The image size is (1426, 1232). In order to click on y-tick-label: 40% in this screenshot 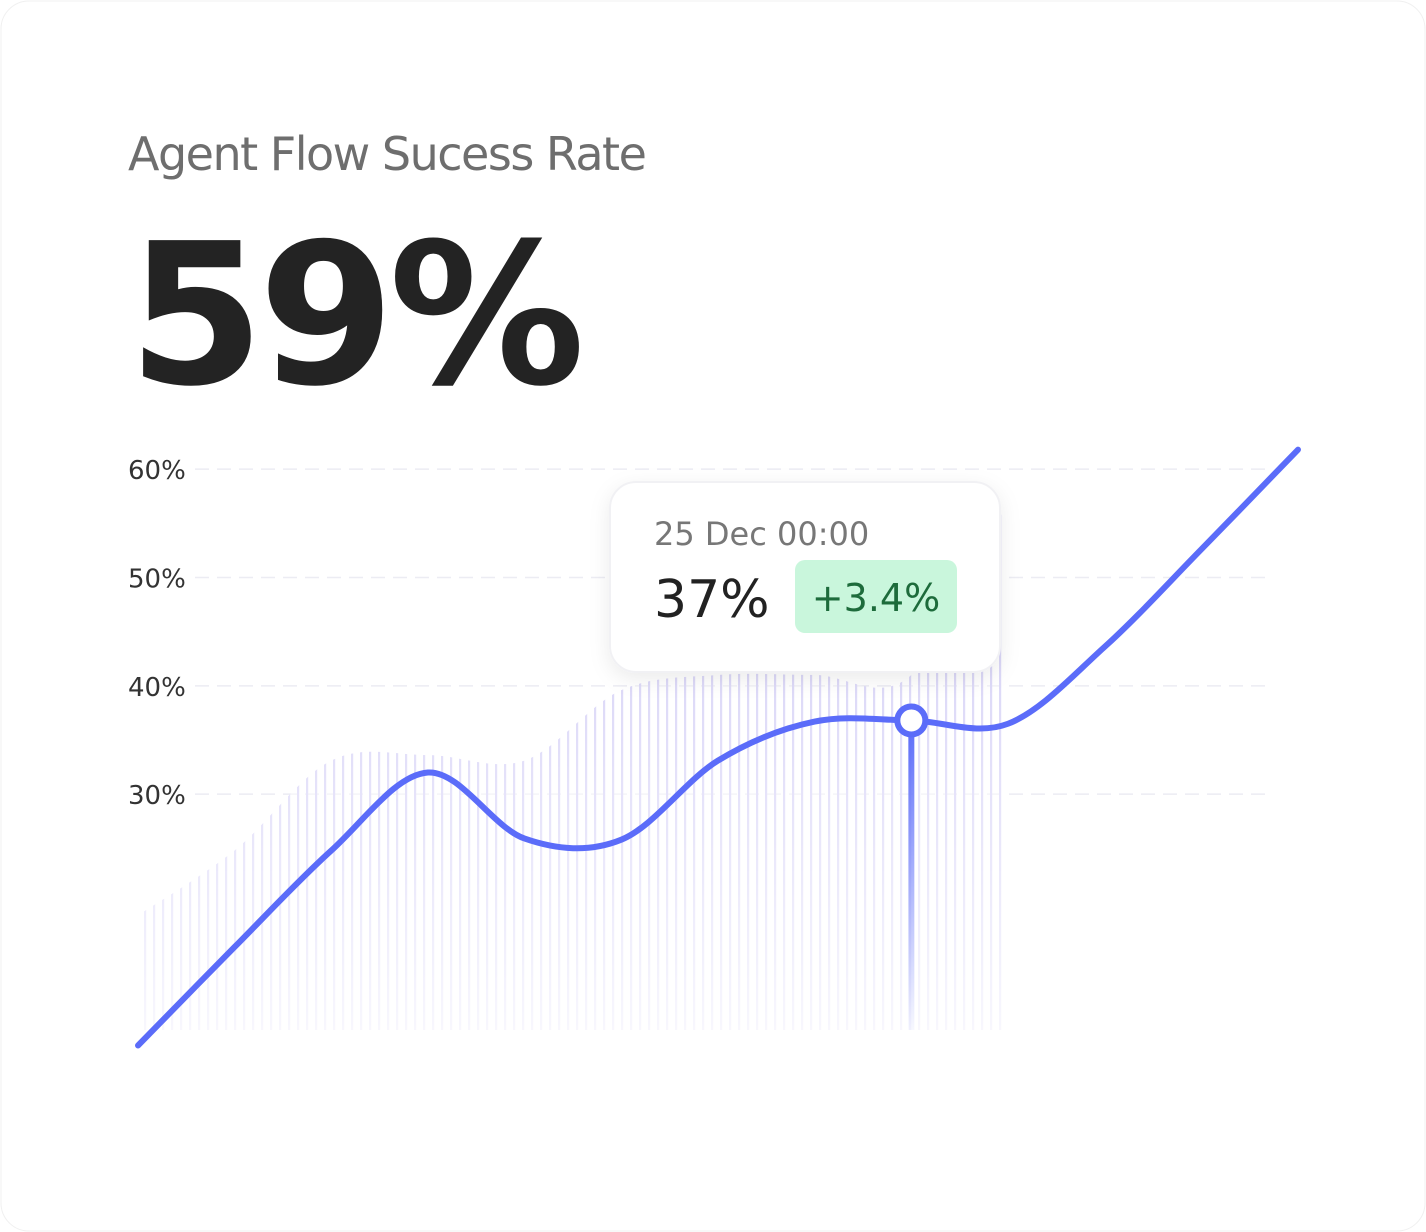, I will do `click(157, 688)`.